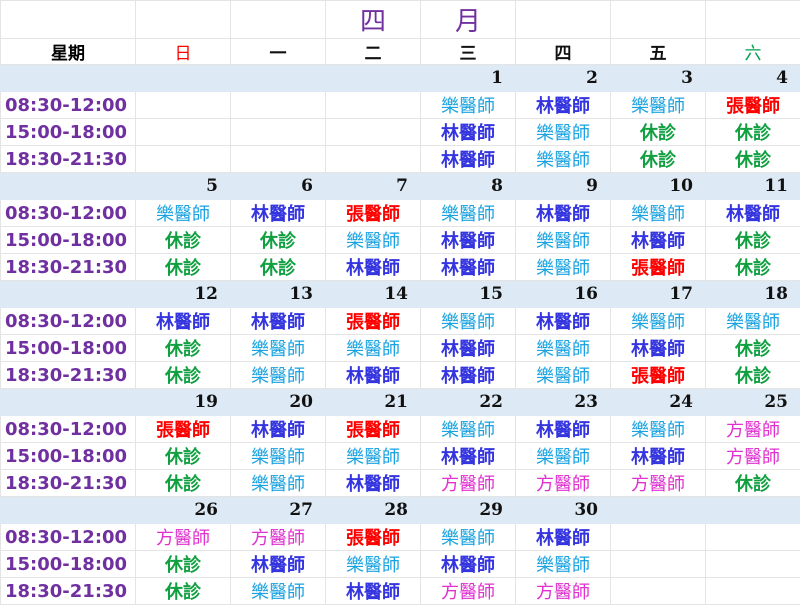 This screenshot has width=800, height=605. I want to click on date-cell: 28, so click(373, 510).